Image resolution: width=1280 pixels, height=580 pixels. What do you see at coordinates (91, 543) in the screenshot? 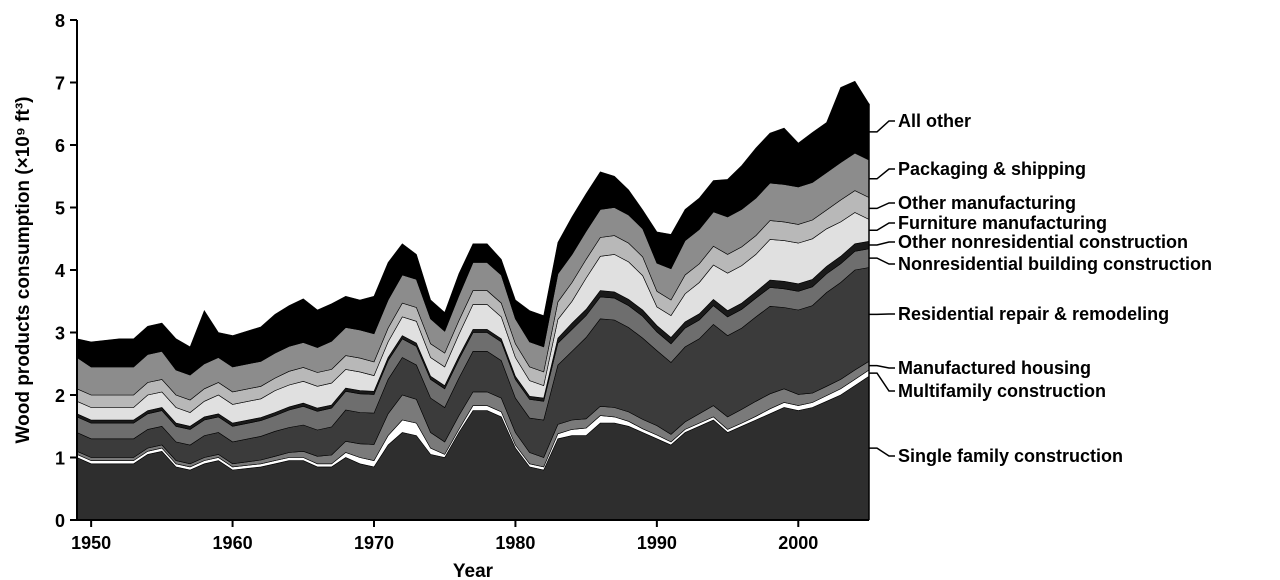
I see `x-tick-label: 1950` at bounding box center [91, 543].